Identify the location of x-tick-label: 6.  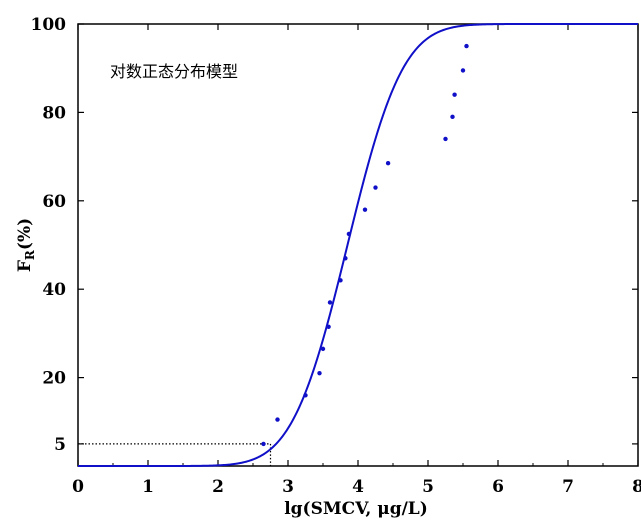
(498, 487).